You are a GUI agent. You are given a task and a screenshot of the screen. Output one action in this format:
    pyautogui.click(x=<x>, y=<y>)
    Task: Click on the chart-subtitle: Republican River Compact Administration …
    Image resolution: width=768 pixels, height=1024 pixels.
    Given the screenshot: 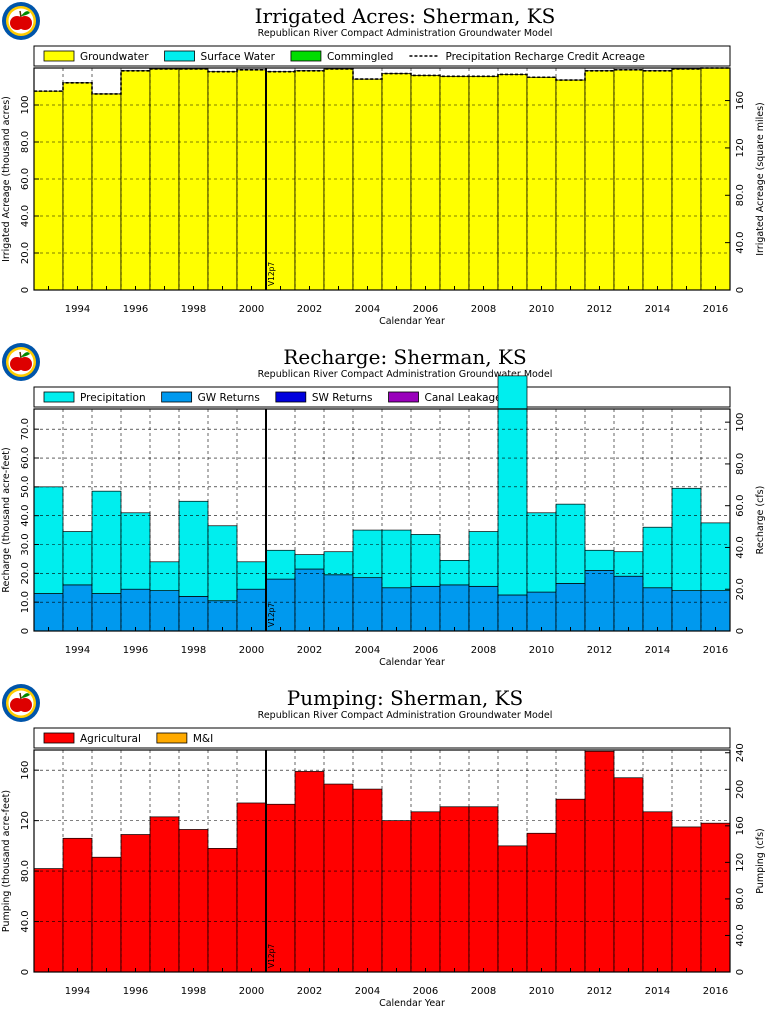 What is the action you would take?
    pyautogui.click(x=405, y=33)
    